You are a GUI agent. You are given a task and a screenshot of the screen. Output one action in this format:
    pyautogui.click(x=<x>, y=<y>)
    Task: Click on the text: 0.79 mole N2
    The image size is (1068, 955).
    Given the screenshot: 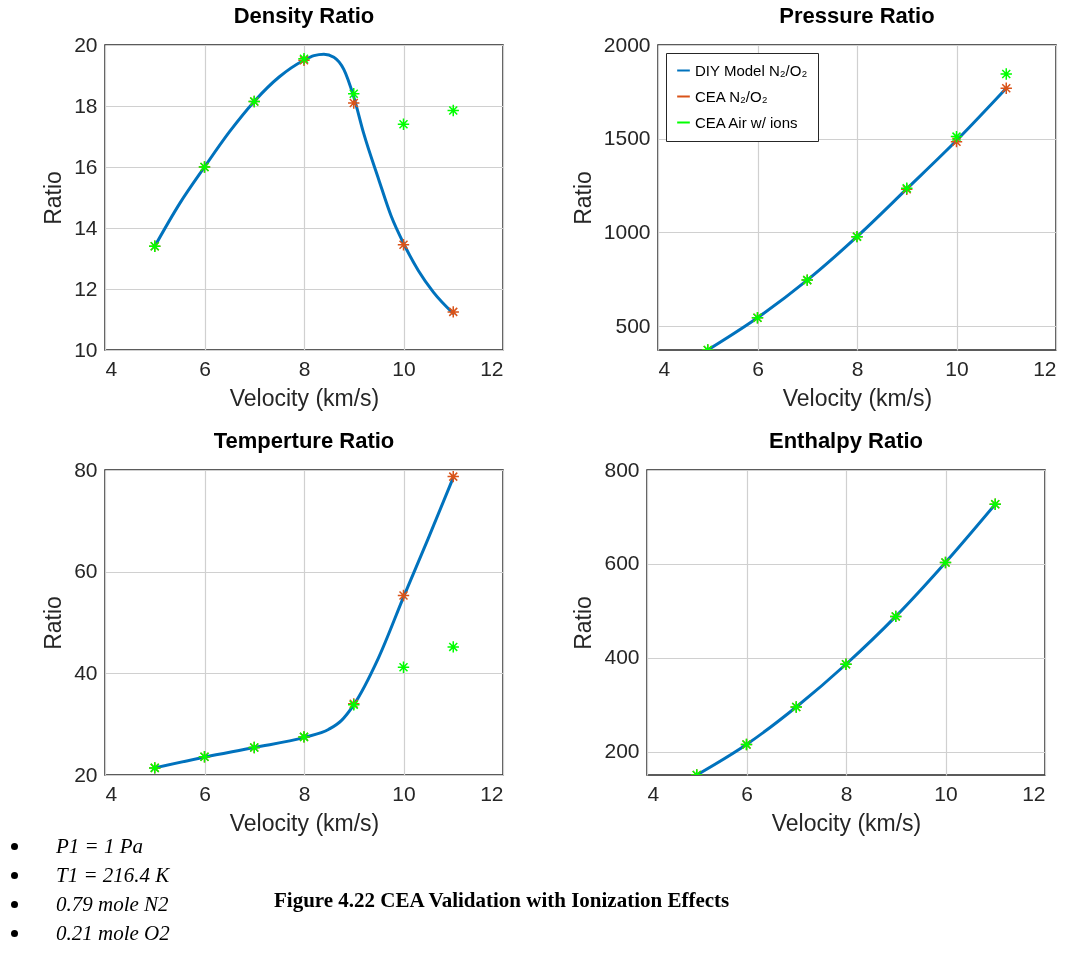 What is the action you would take?
    pyautogui.click(x=112, y=904)
    